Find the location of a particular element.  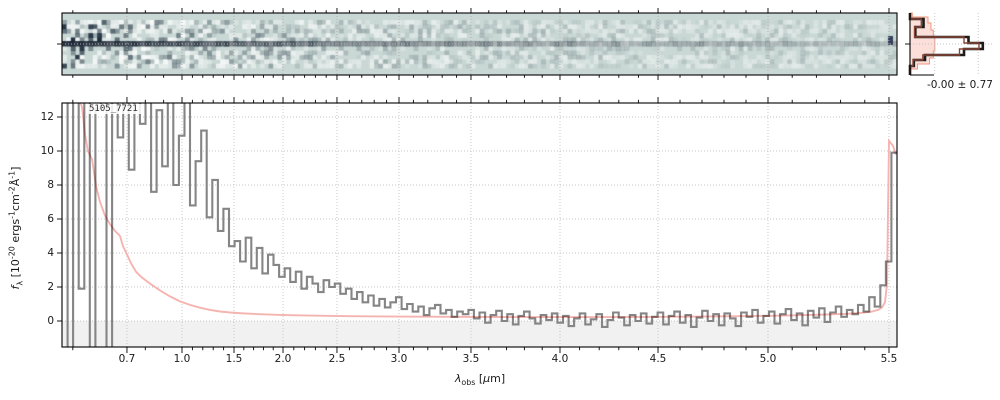

x-tick-label: 2.0 is located at coordinates (283, 359).